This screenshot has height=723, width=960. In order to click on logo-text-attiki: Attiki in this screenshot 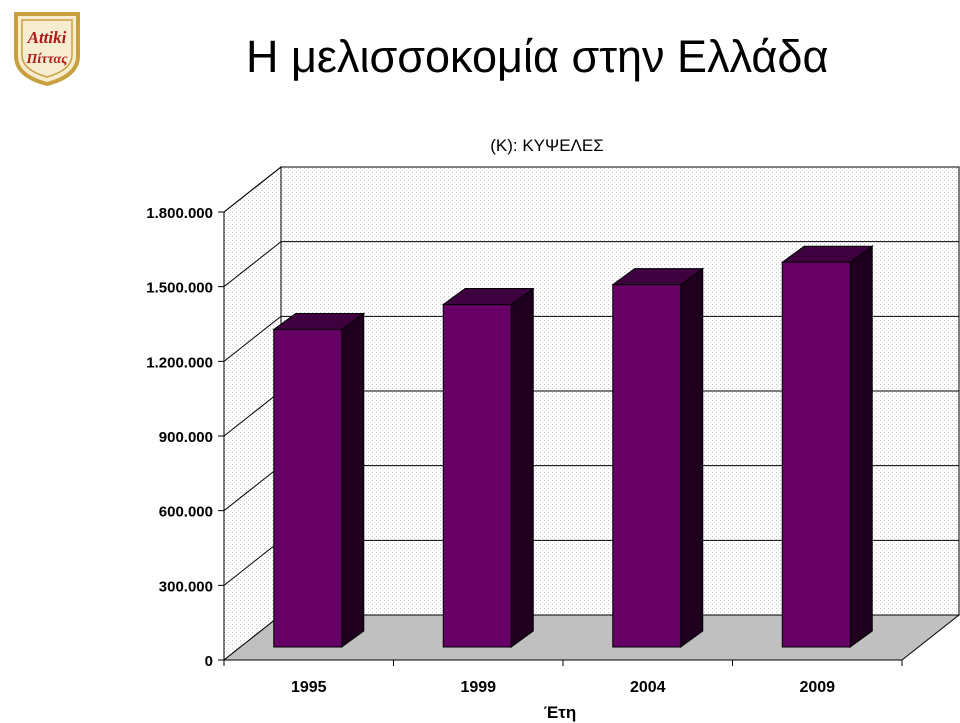, I will do `click(47, 37)`.